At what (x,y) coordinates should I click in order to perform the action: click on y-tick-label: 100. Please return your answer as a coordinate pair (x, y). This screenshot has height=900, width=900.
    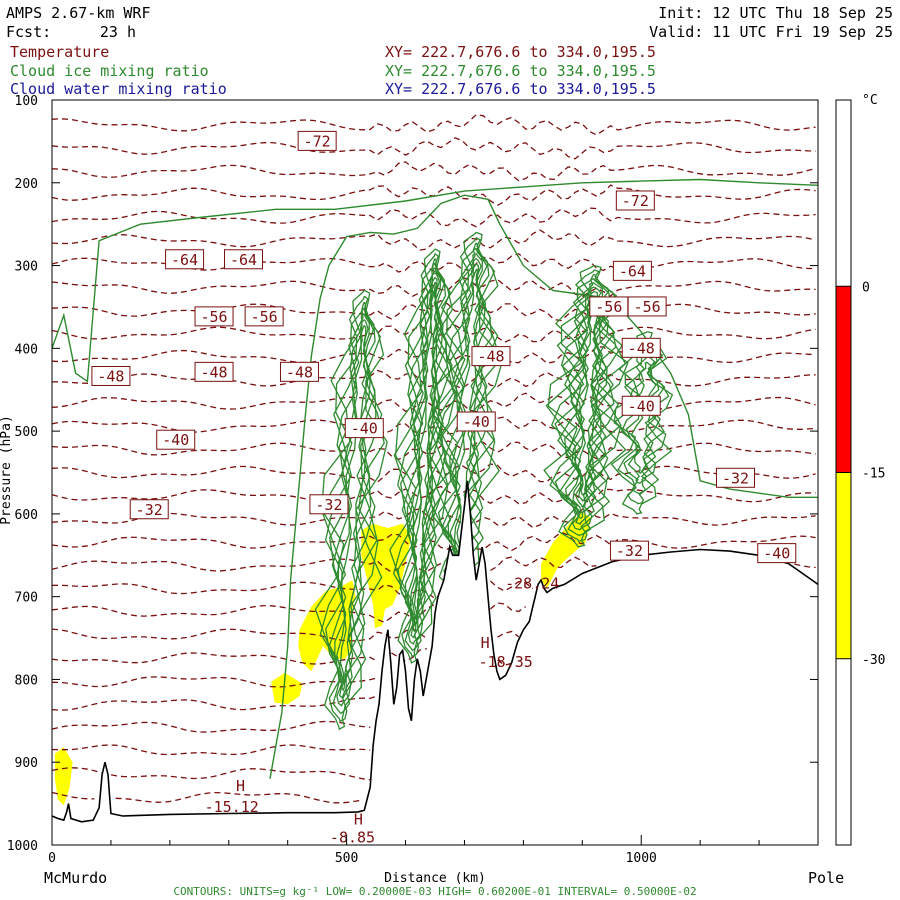
    Looking at the image, I should click on (26, 101).